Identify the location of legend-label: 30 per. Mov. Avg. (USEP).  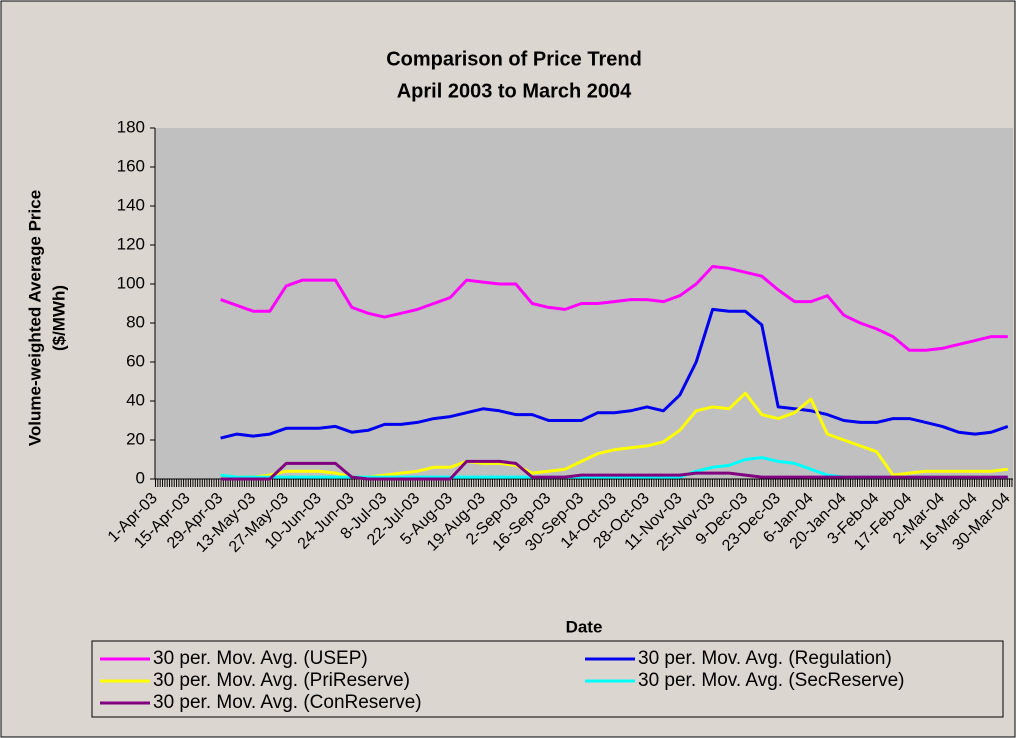
(260, 658).